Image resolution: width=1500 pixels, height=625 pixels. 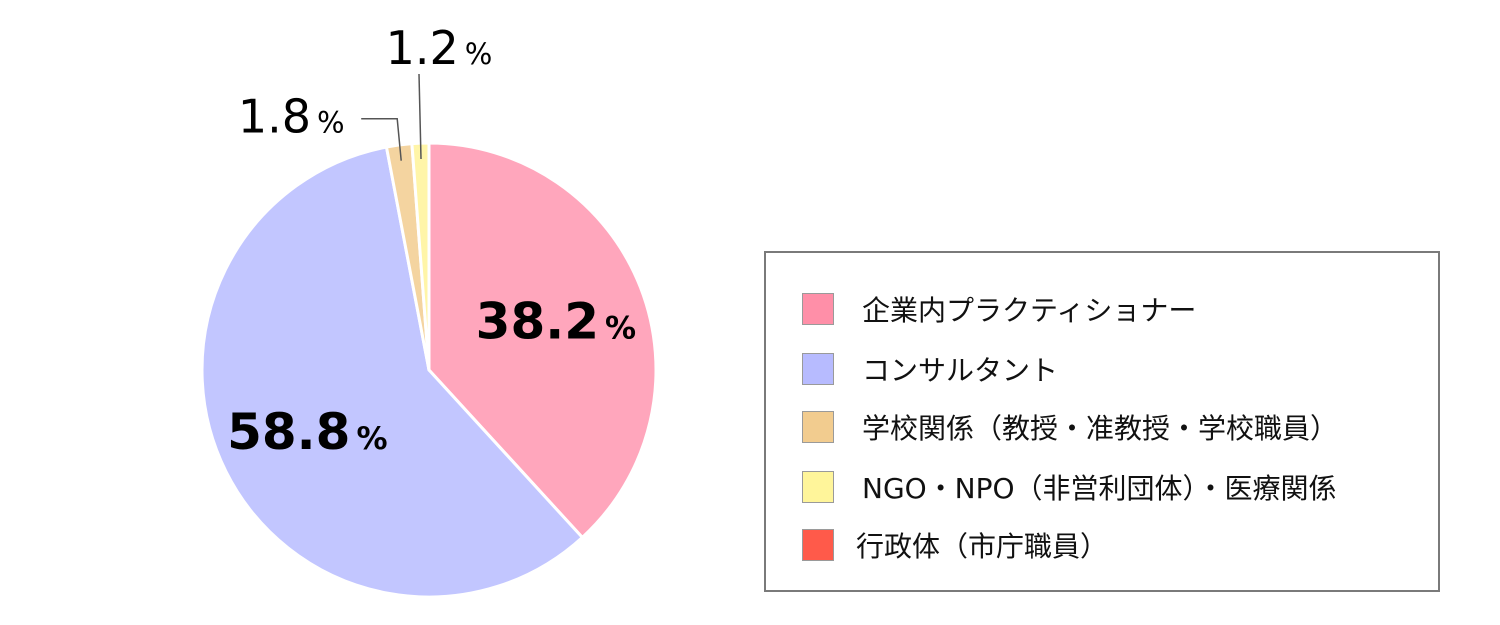 I want to click on legend-item: 企業内プラクティショナー, so click(x=999, y=309).